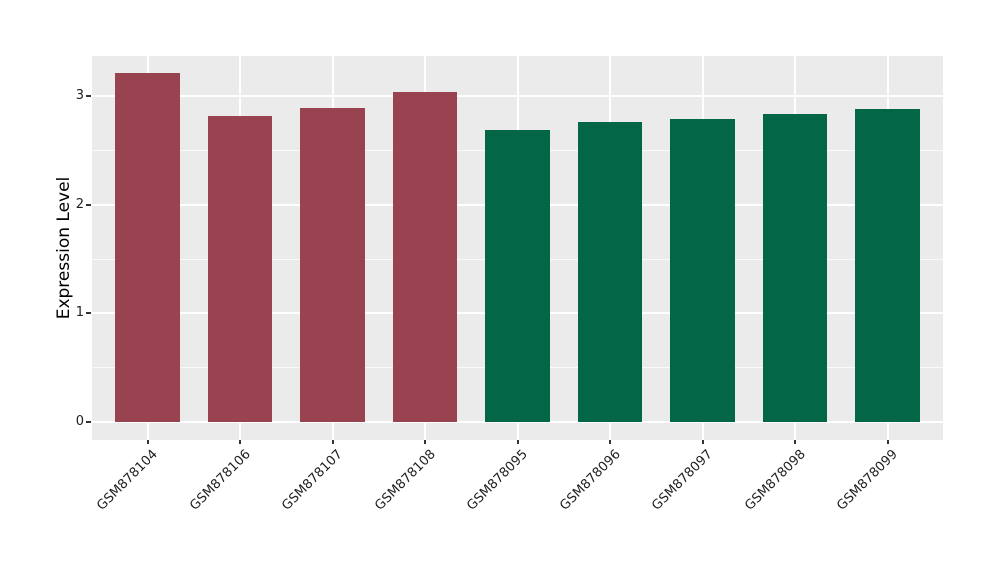 The height and width of the screenshot is (580, 1000). I want to click on bar-GSM878097, so click(702, 270).